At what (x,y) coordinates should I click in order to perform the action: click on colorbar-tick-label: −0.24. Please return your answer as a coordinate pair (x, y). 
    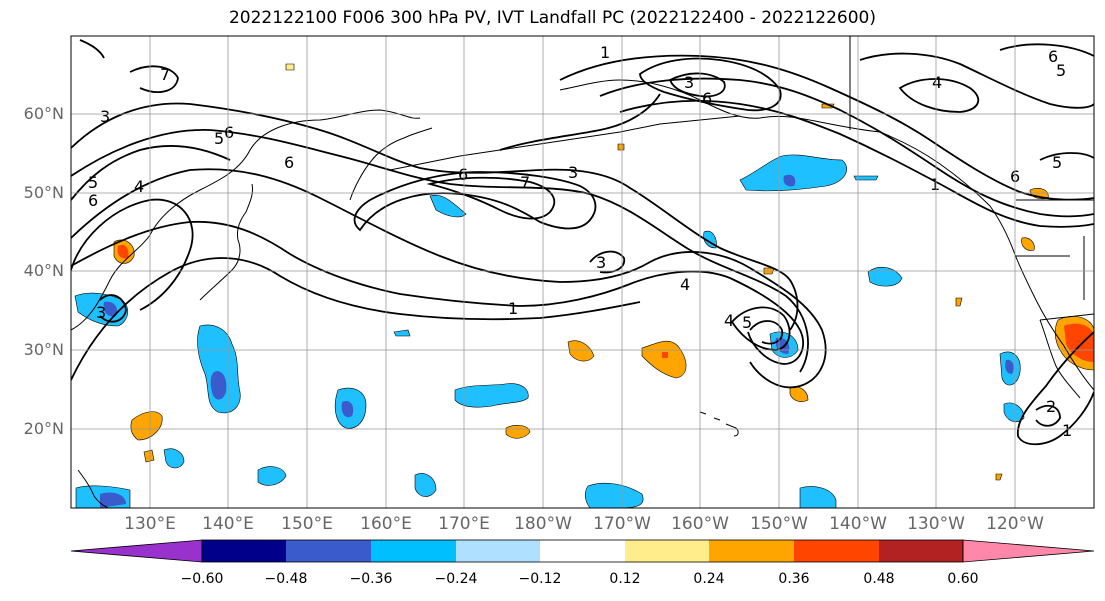
    Looking at the image, I should click on (456, 579).